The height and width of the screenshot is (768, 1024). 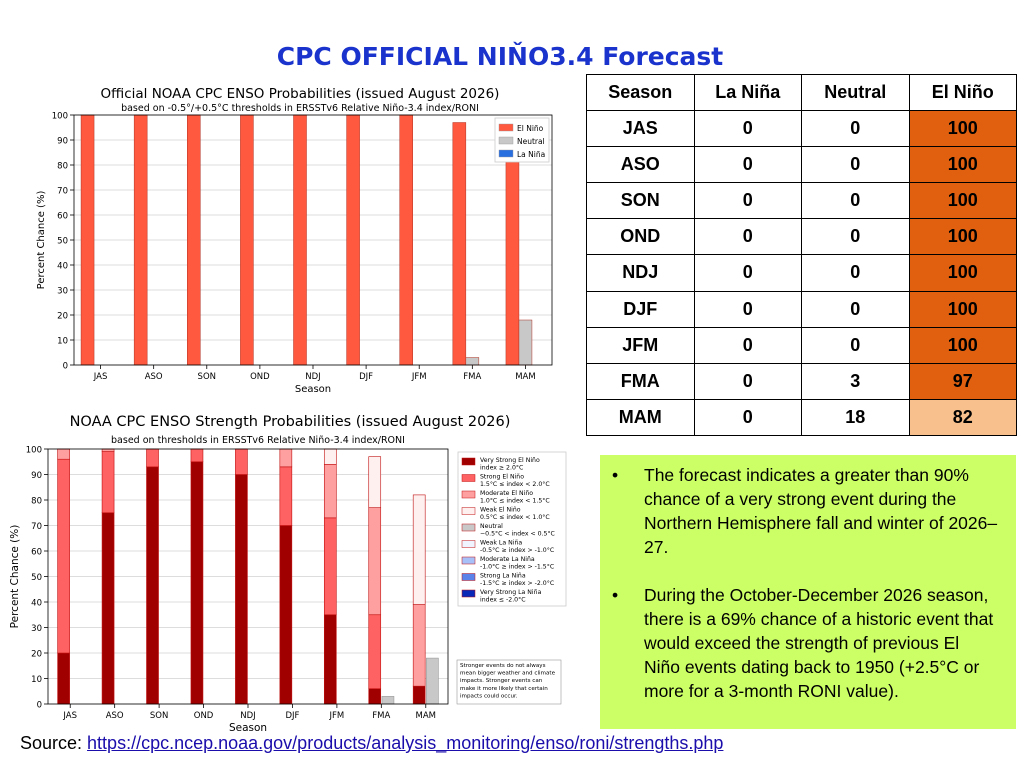 I want to click on legend-label: Very Strong La Niña, so click(x=511, y=592).